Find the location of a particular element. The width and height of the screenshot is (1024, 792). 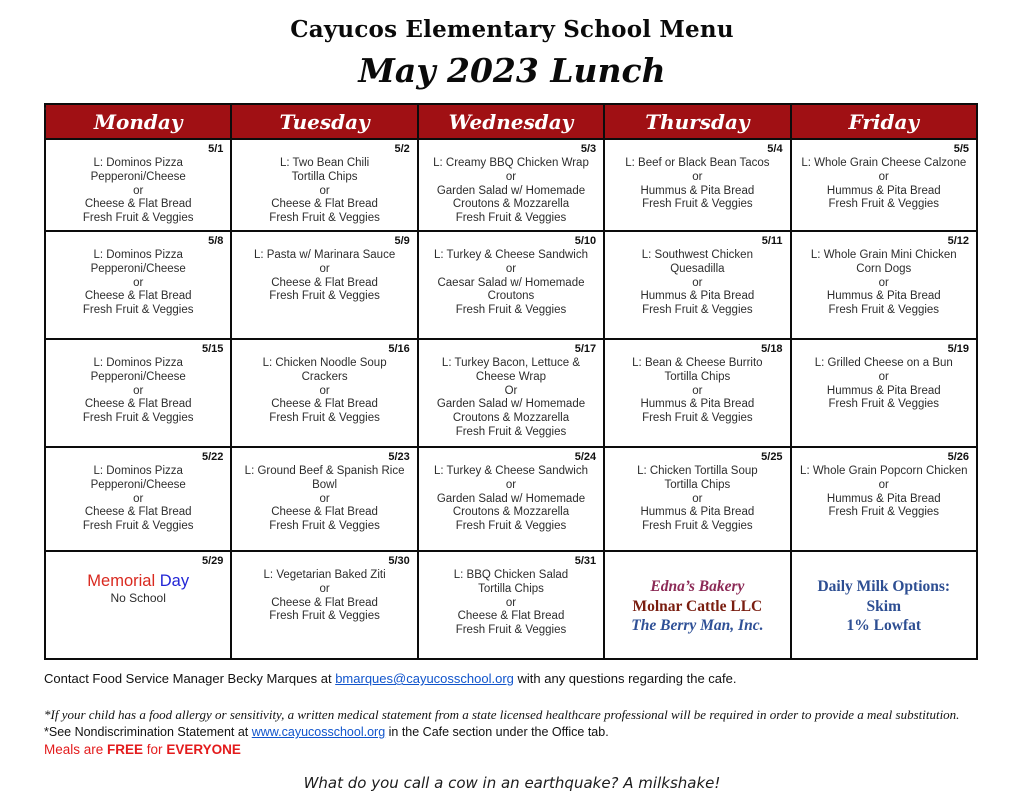

cell-date: 5/12 is located at coordinates (958, 241).